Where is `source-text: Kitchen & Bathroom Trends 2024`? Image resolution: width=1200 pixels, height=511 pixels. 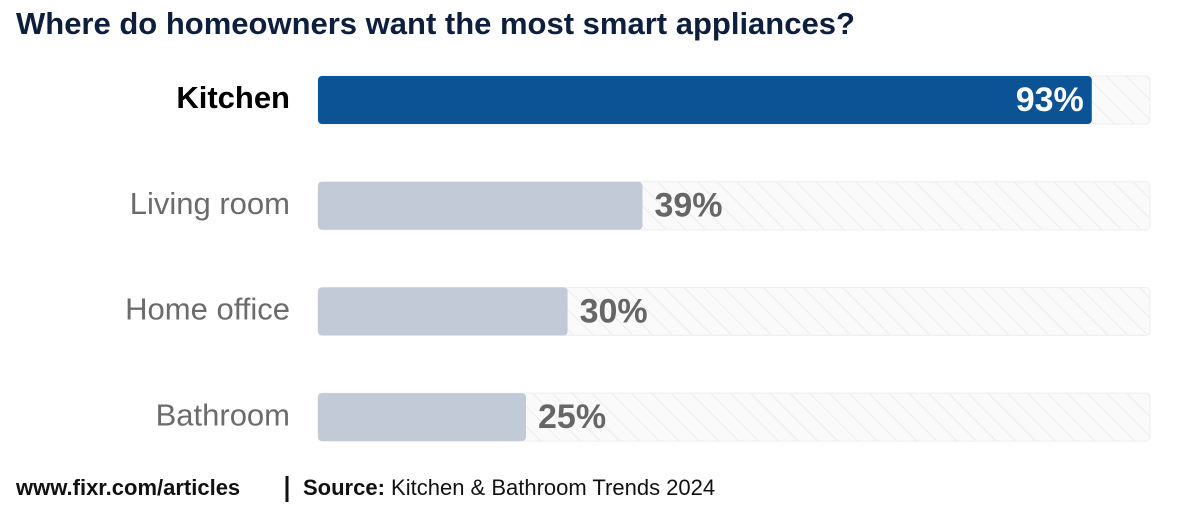 source-text: Kitchen & Bathroom Trends 2024 is located at coordinates (553, 487).